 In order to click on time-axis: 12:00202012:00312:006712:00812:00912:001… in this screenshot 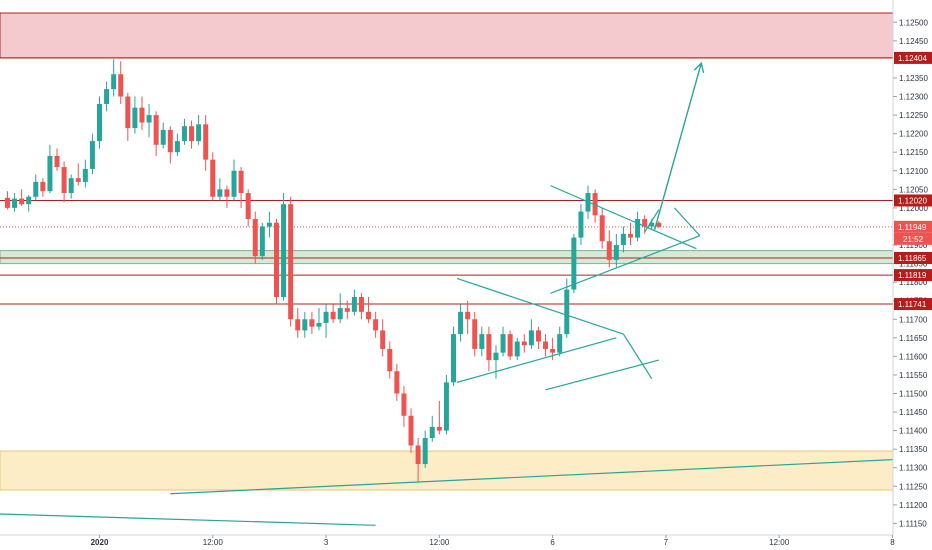, I will do `click(466, 542)`.